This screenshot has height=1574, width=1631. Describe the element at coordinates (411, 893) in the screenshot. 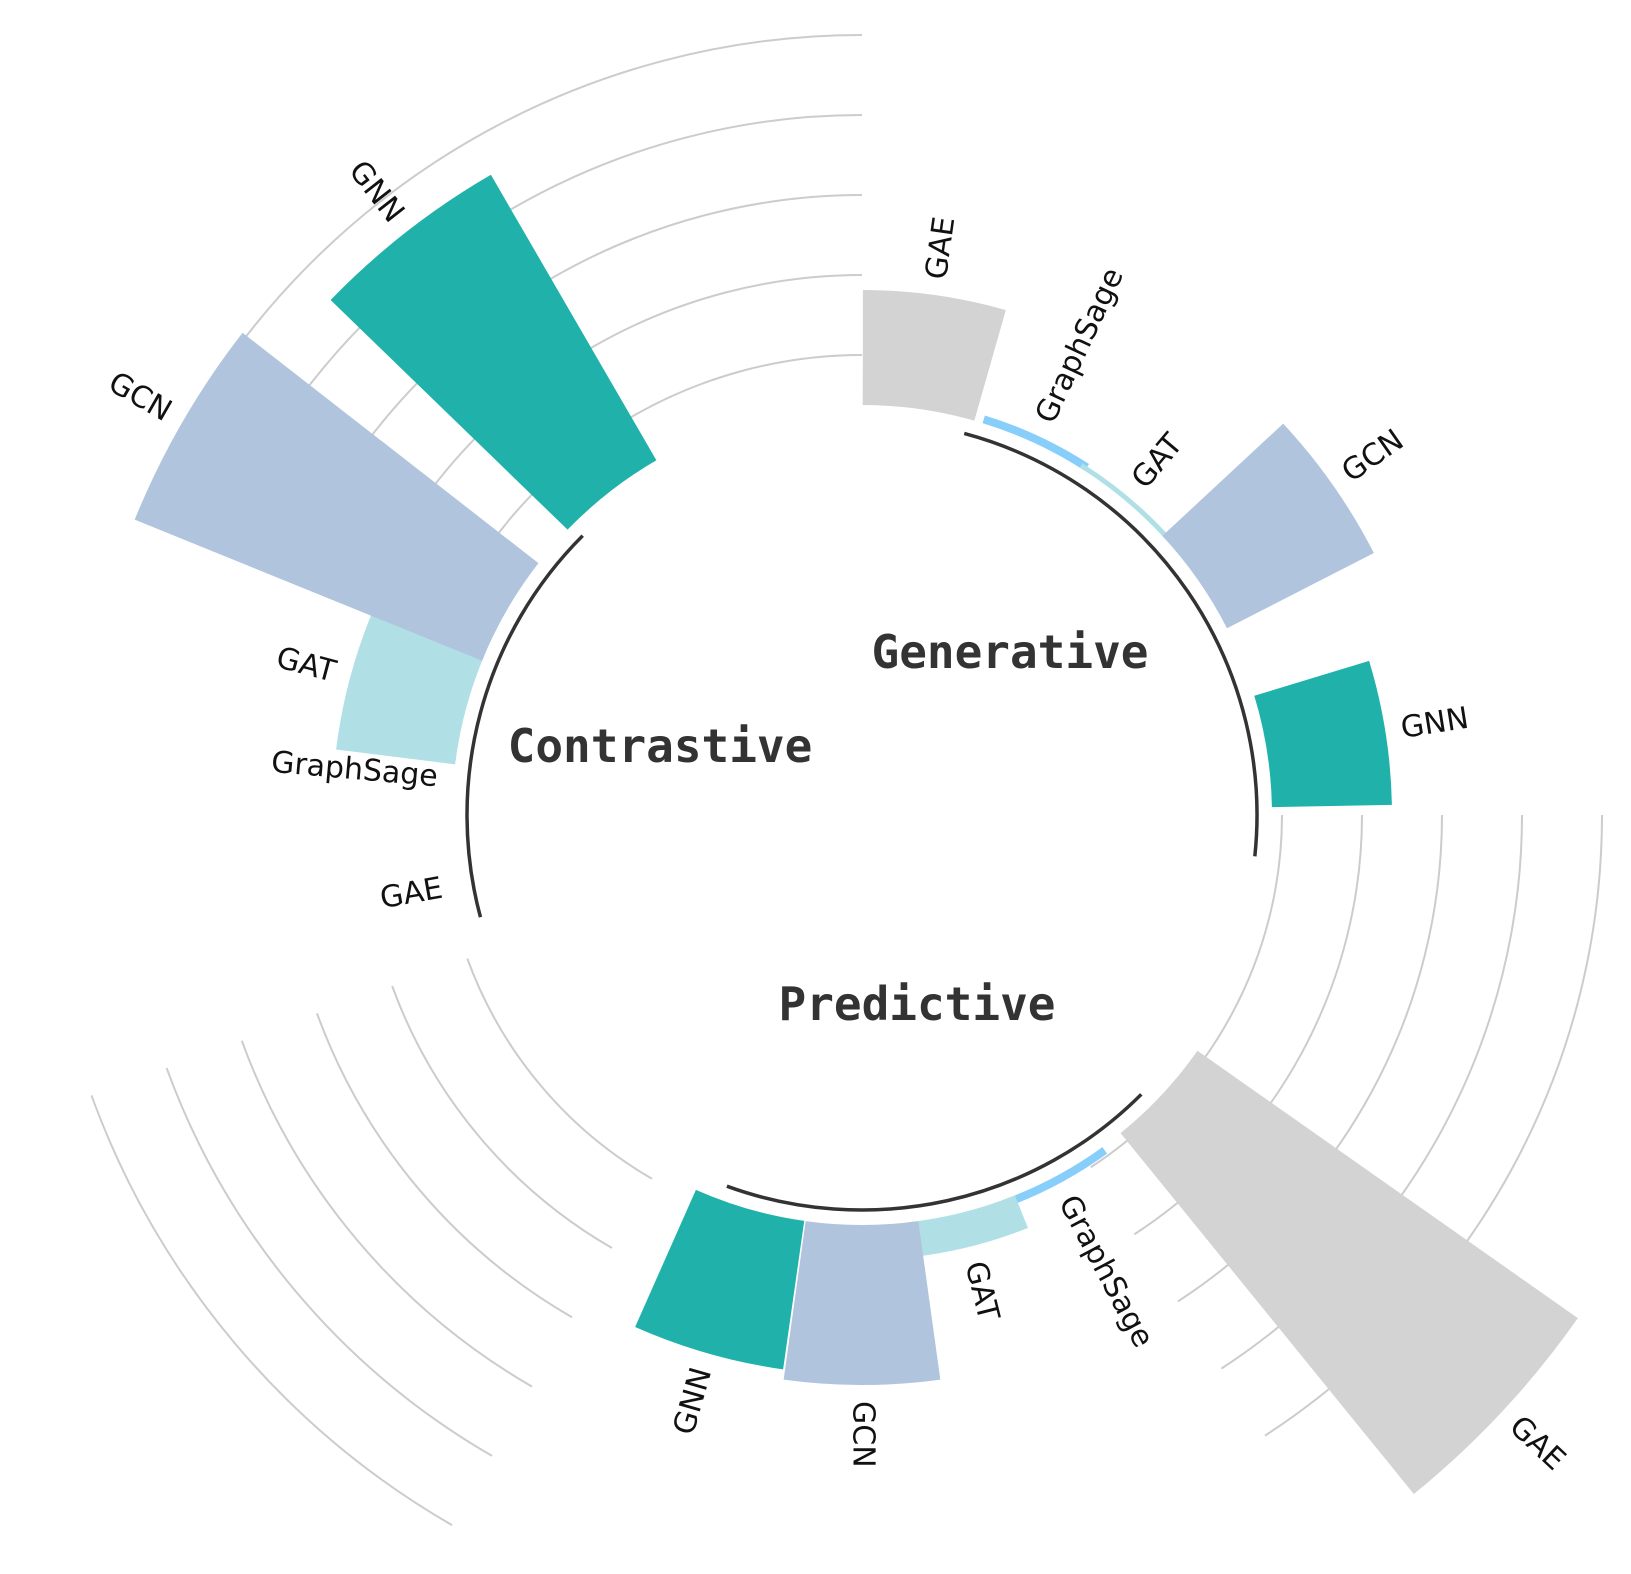

I see `bar-label-contrastive-gae: GAE` at that location.